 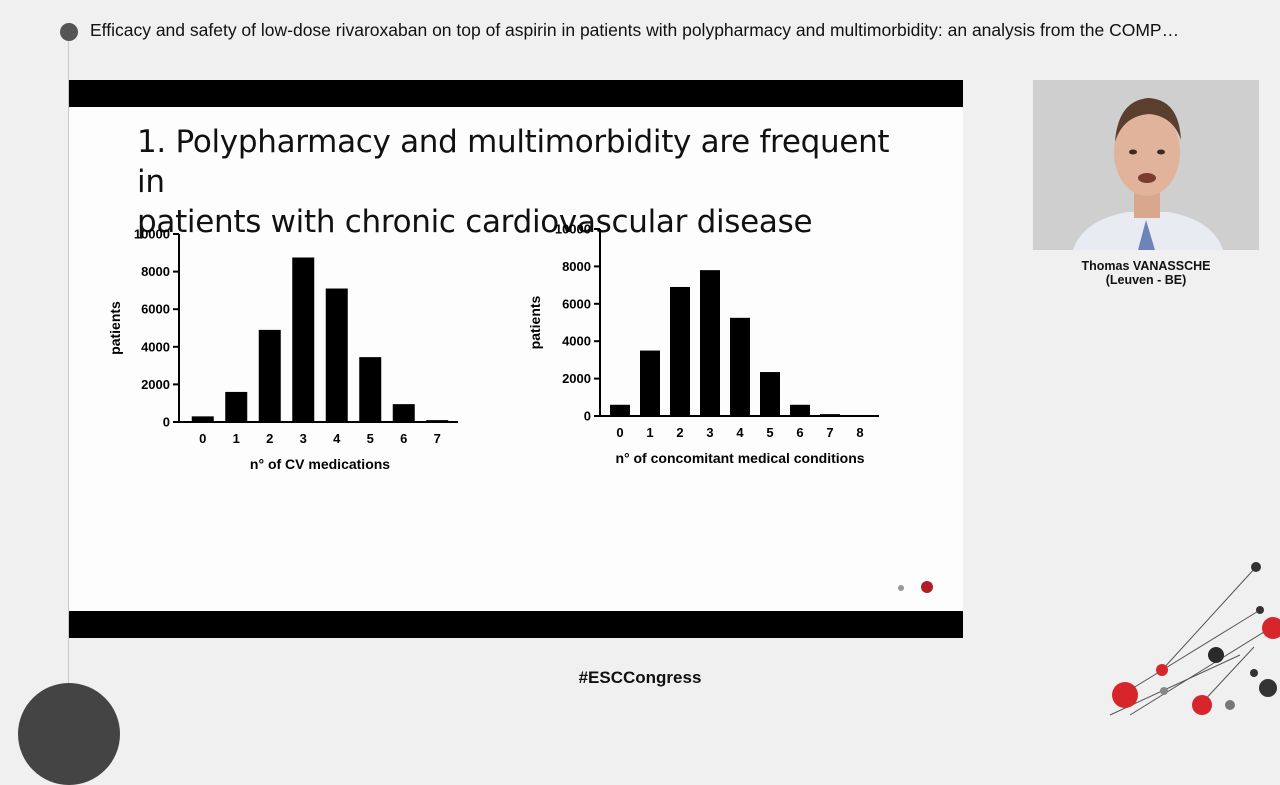 What do you see at coordinates (1185, 637) in the screenshot?
I see `molecule-decoration-icon` at bounding box center [1185, 637].